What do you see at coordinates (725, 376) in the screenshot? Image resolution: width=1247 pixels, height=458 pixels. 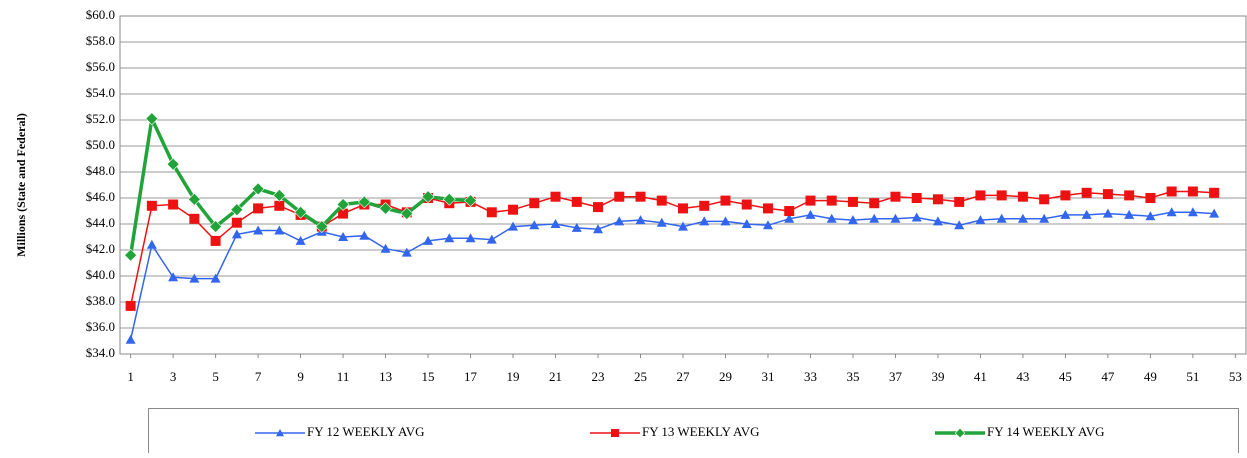 I see `x-tick-label: 29` at bounding box center [725, 376].